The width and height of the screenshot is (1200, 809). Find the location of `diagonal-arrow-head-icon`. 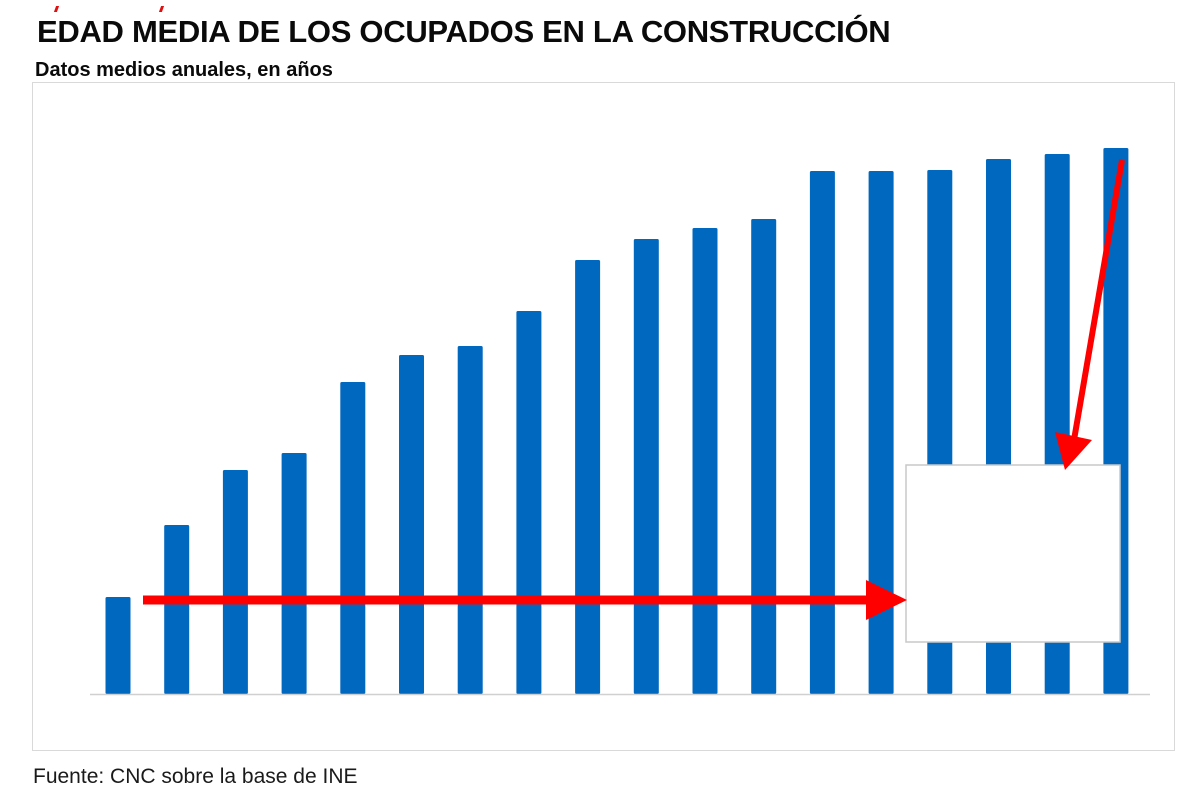

diagonal-arrow-head-icon is located at coordinates (1073, 451).